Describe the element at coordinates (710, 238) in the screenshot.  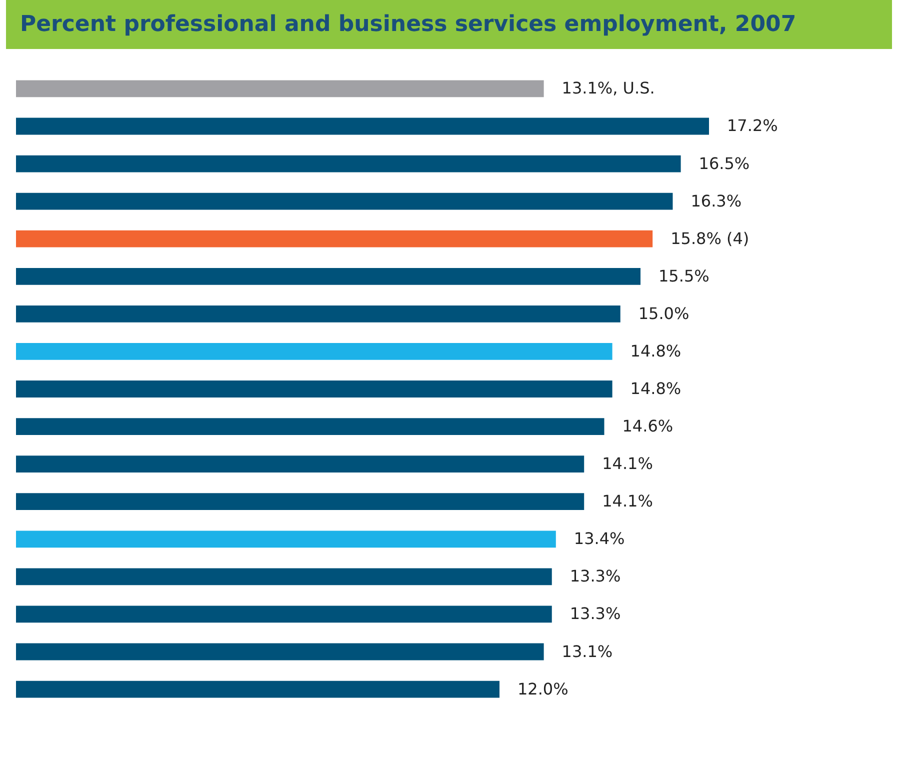
I see `data-label: 15.8% (4)` at that location.